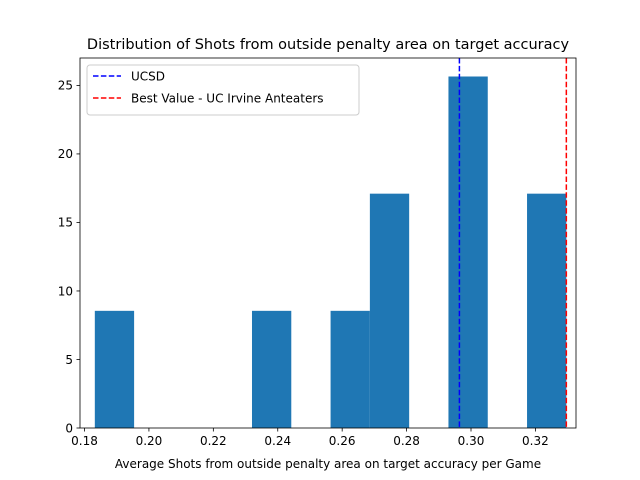  What do you see at coordinates (227, 99) in the screenshot?
I see `legend-label-1: Best Value - UC Irvine Anteaters` at bounding box center [227, 99].